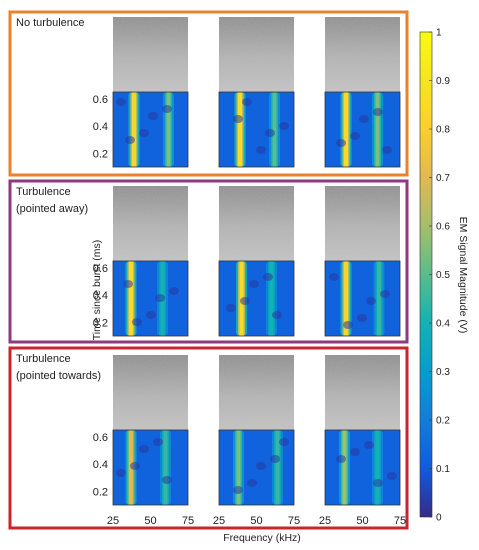 Image resolution: width=479 pixels, height=550 pixels. Describe the element at coordinates (443, 275) in the screenshot. I see `colorbar-tick-label: 0.5` at that location.